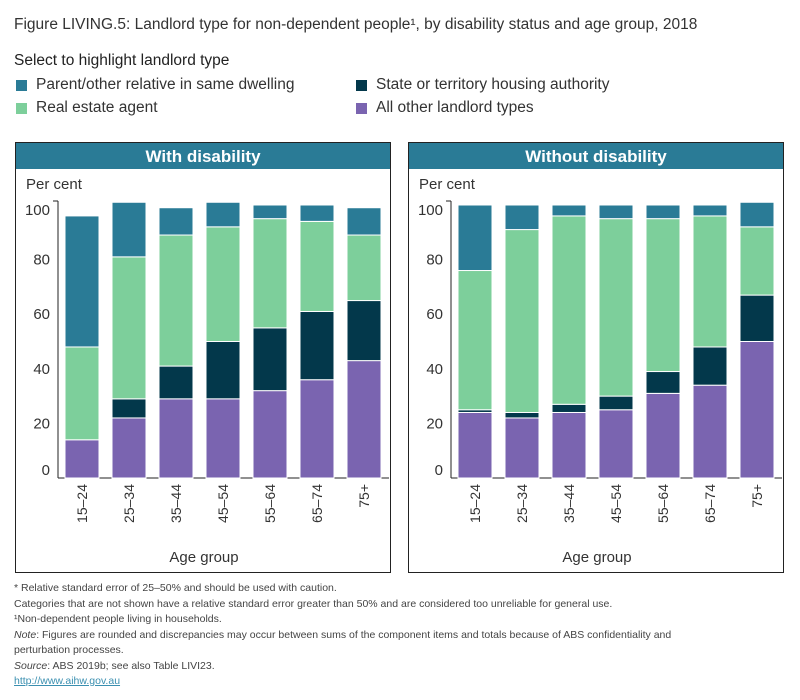 This screenshot has width=800, height=700. Describe the element at coordinates (663, 503) in the screenshot. I see `x-tick-label: 55–64` at that location.